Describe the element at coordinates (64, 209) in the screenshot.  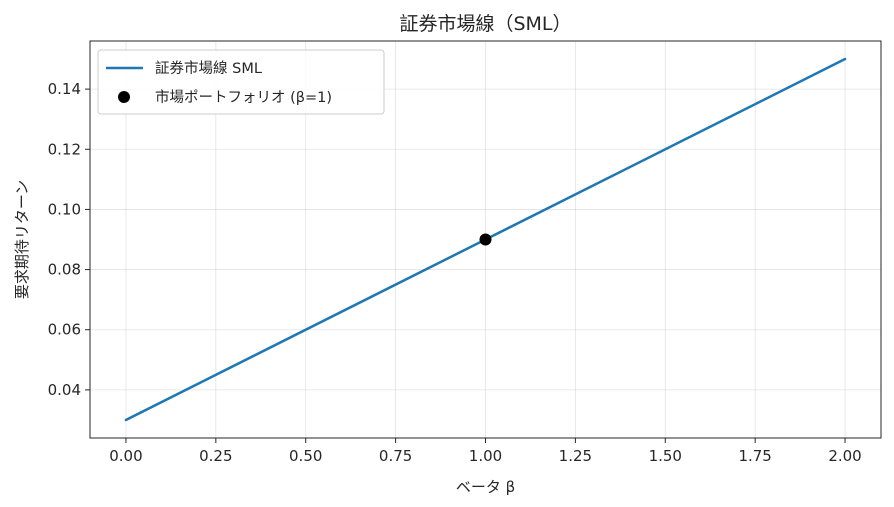
I see `y-tick-label: 0.10` at that location.